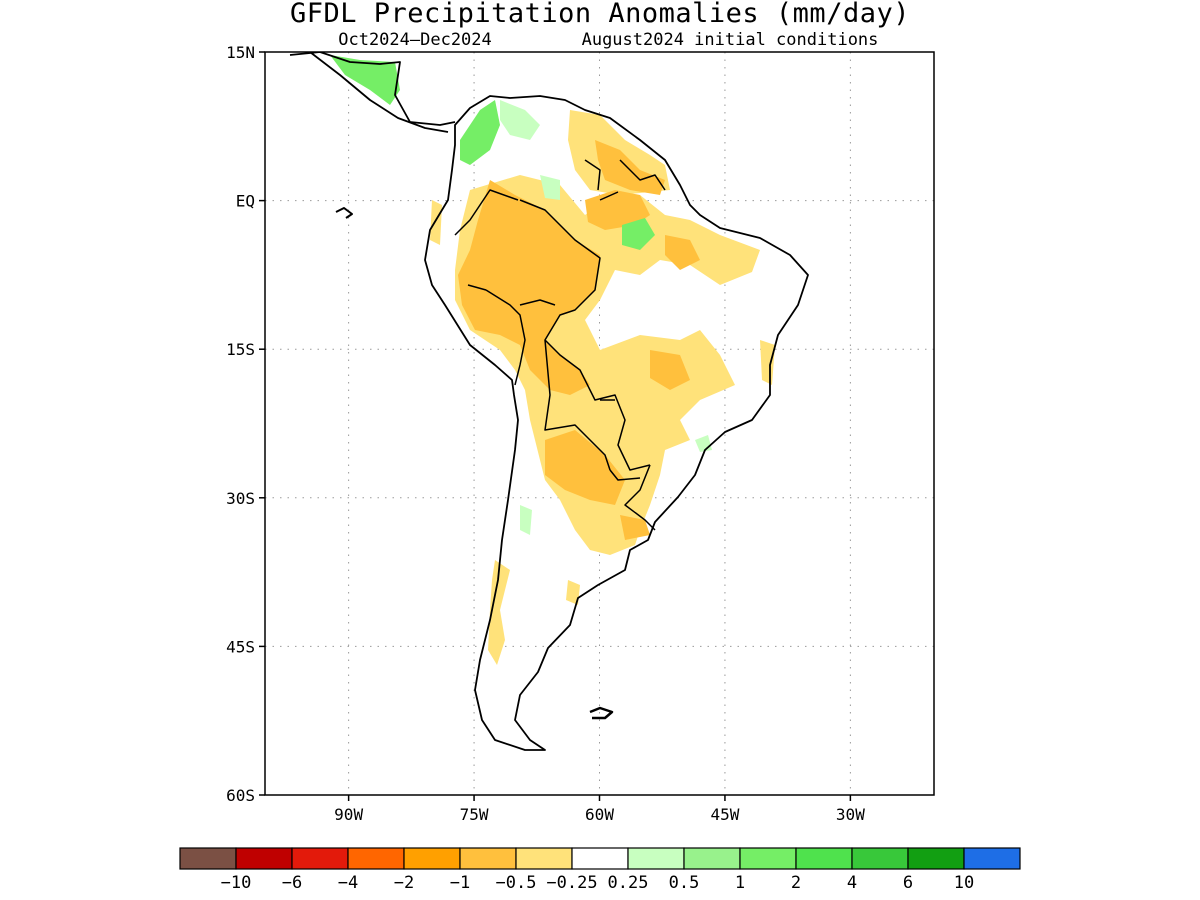  I want to click on falkland-islands, so click(601, 713).